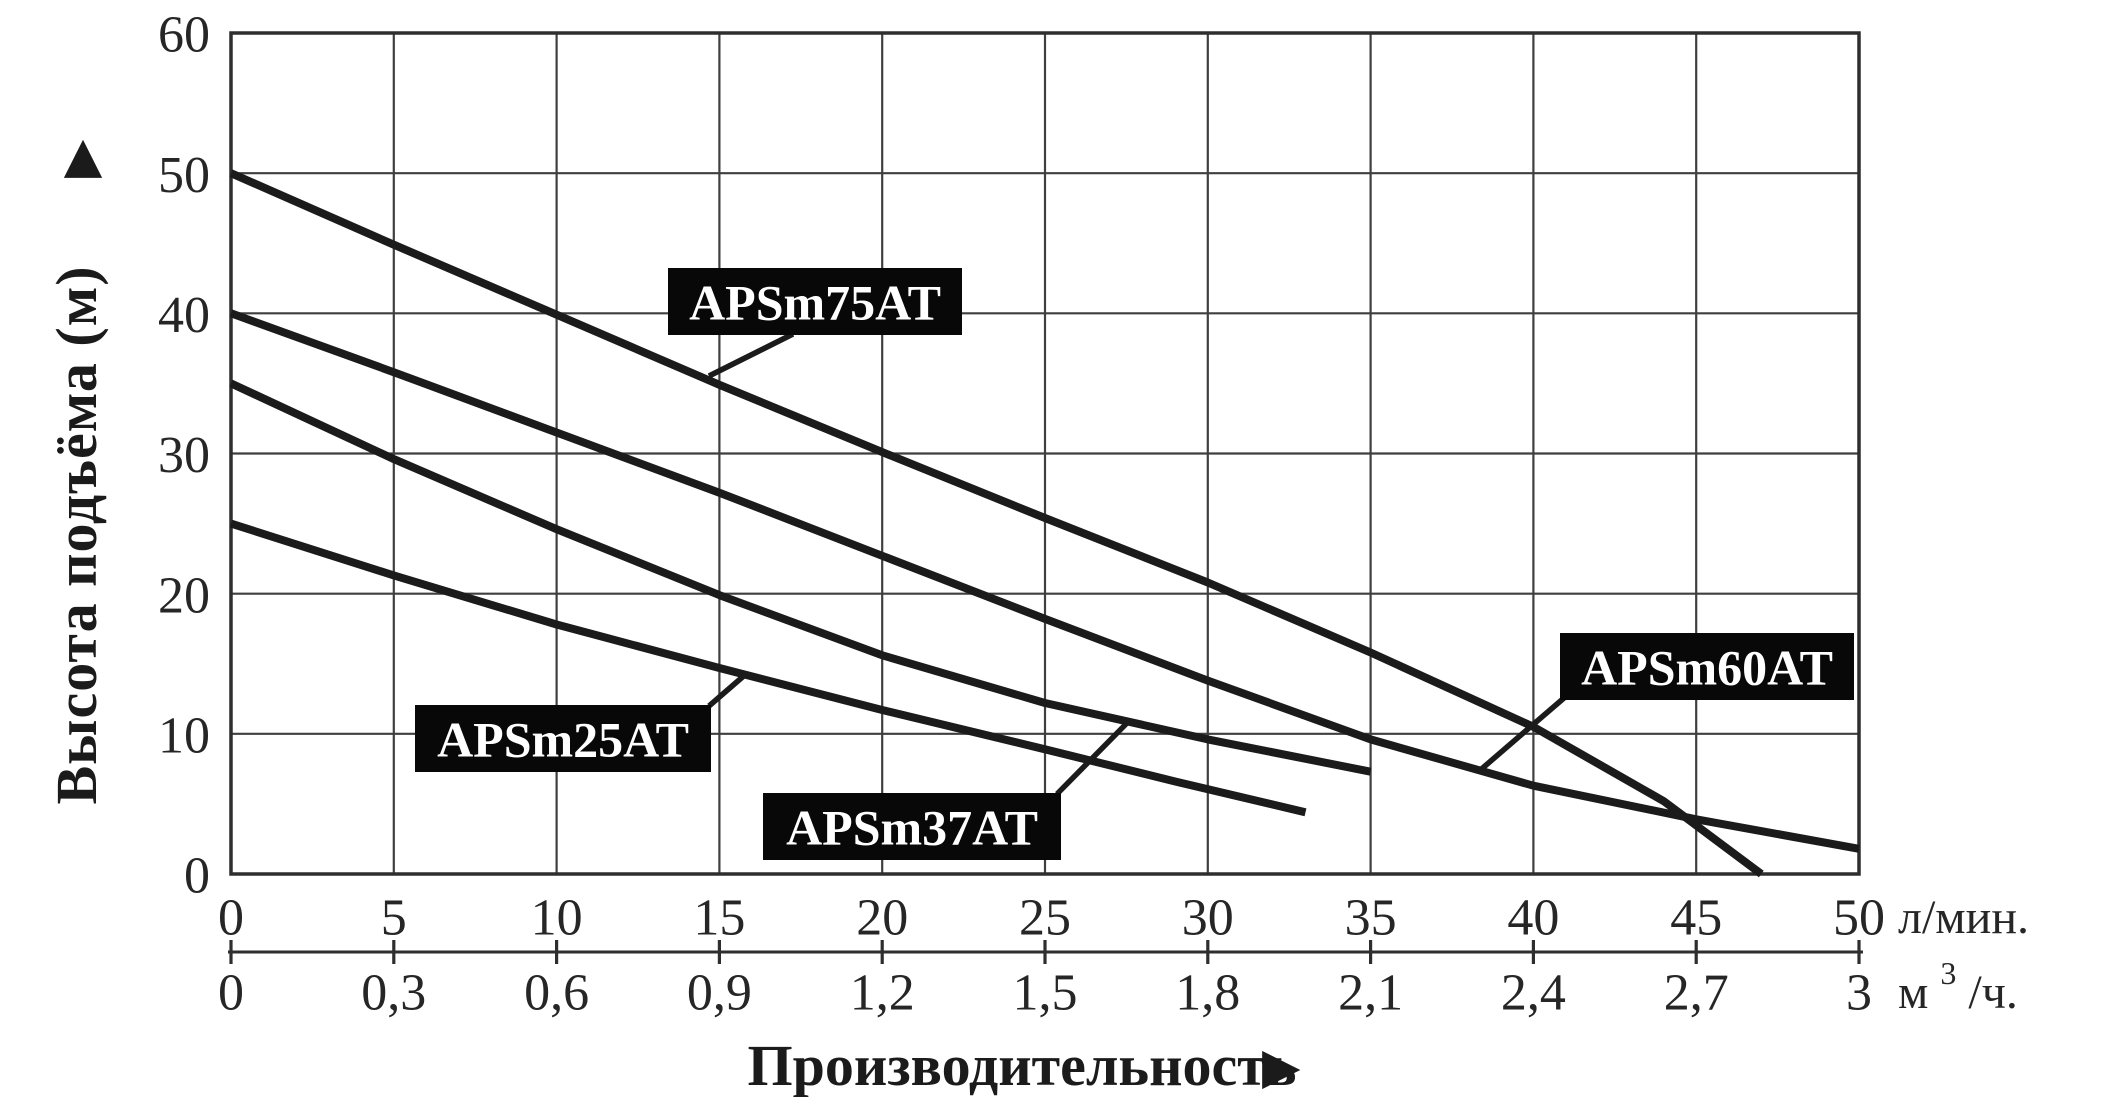 This screenshot has width=2108, height=1097. I want to click on y-axis-title: Высота подъёма (м), so click(76, 534).